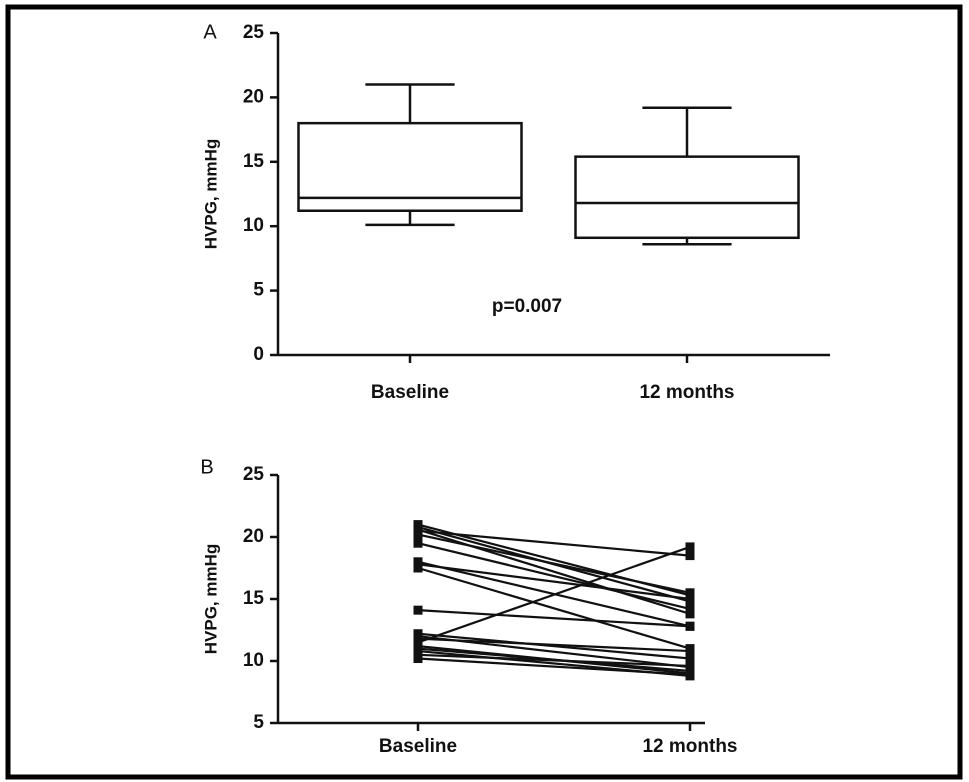 The image size is (969, 782). I want to click on panel-label: B, so click(206, 467).